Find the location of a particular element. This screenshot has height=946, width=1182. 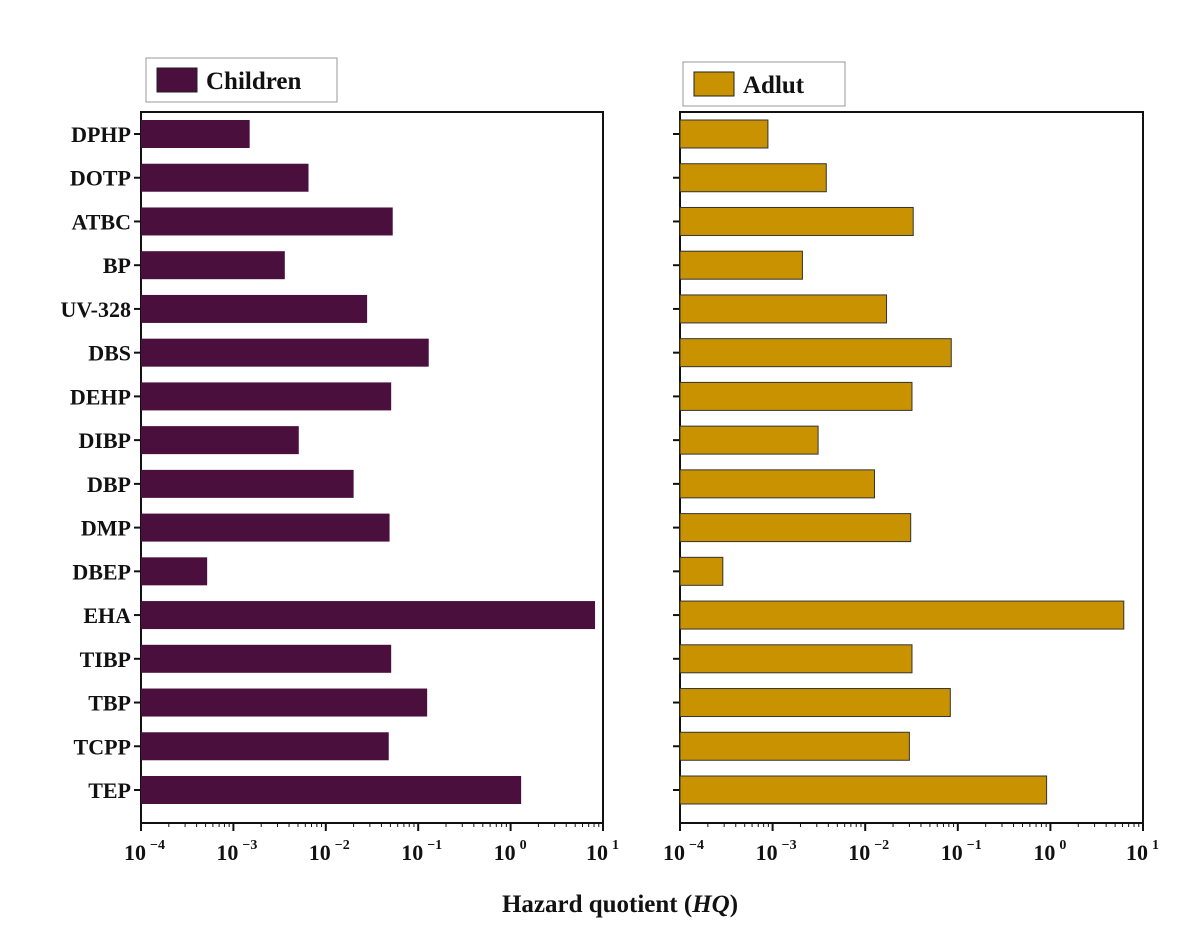

bar-children-dmp is located at coordinates (265, 527).